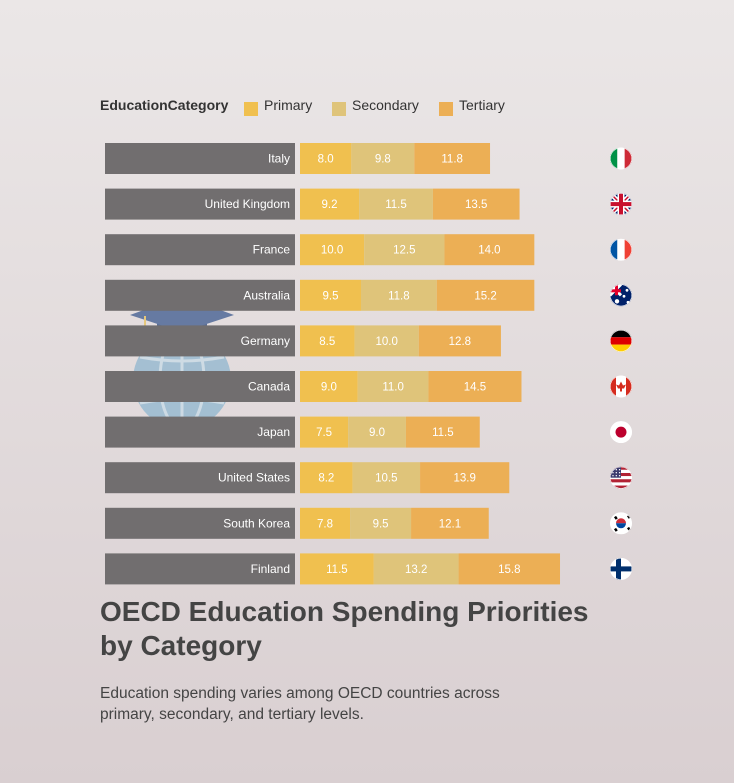 The image size is (734, 783). What do you see at coordinates (621, 477) in the screenshot?
I see `usa-flag-icon` at bounding box center [621, 477].